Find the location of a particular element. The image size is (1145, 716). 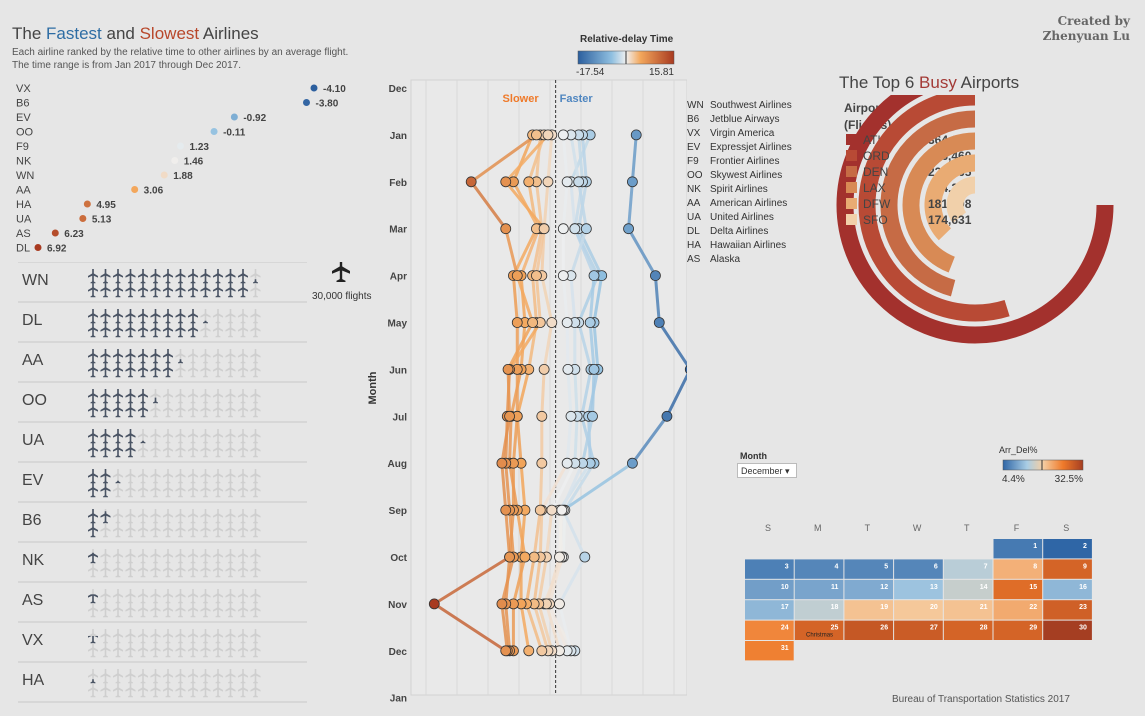

month-dropdown: December ▾ is located at coordinates (767, 470).